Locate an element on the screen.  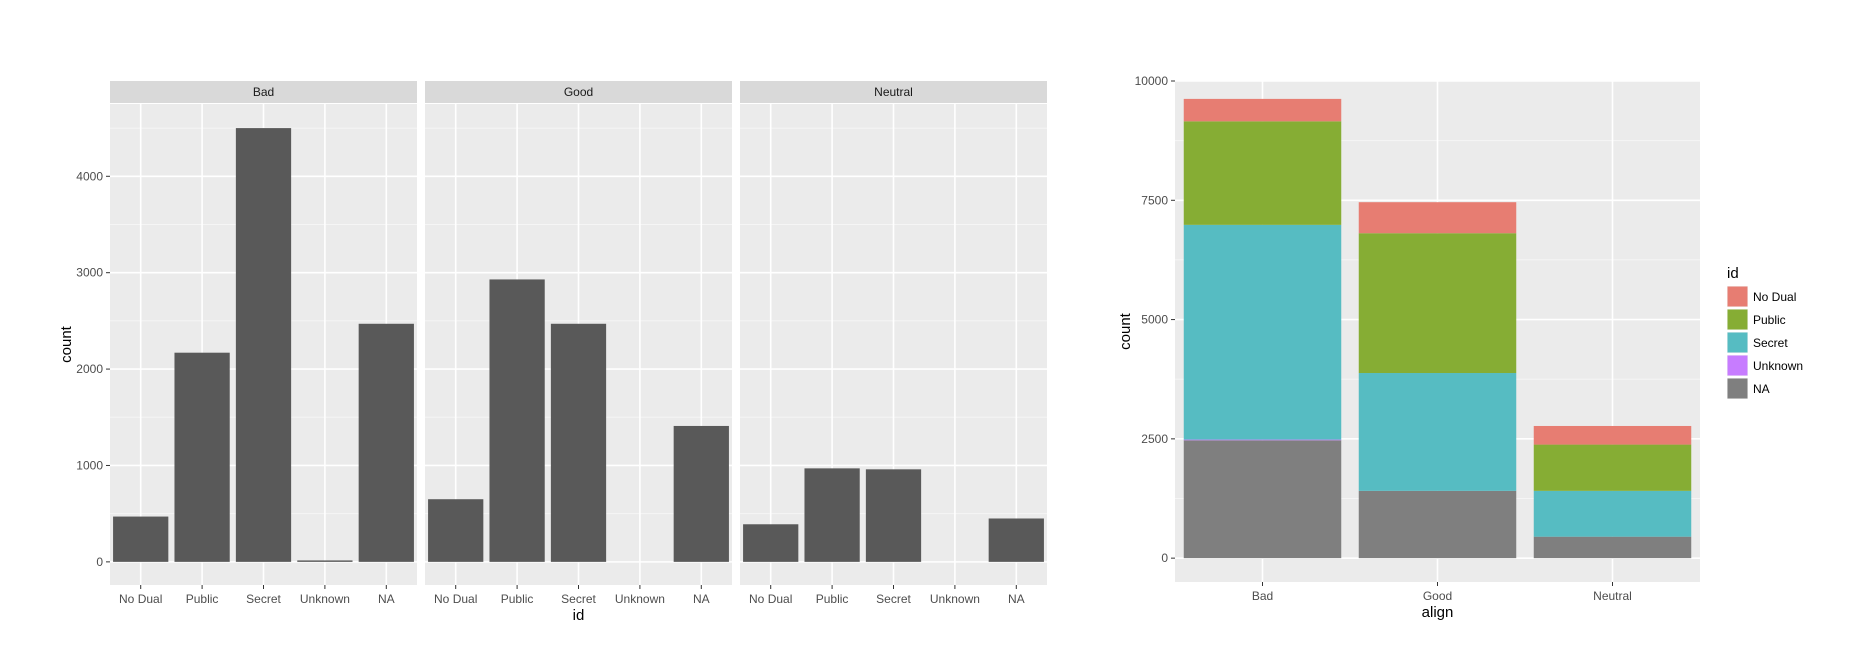
bar-segment-bad-unknown is located at coordinates (1262, 440).